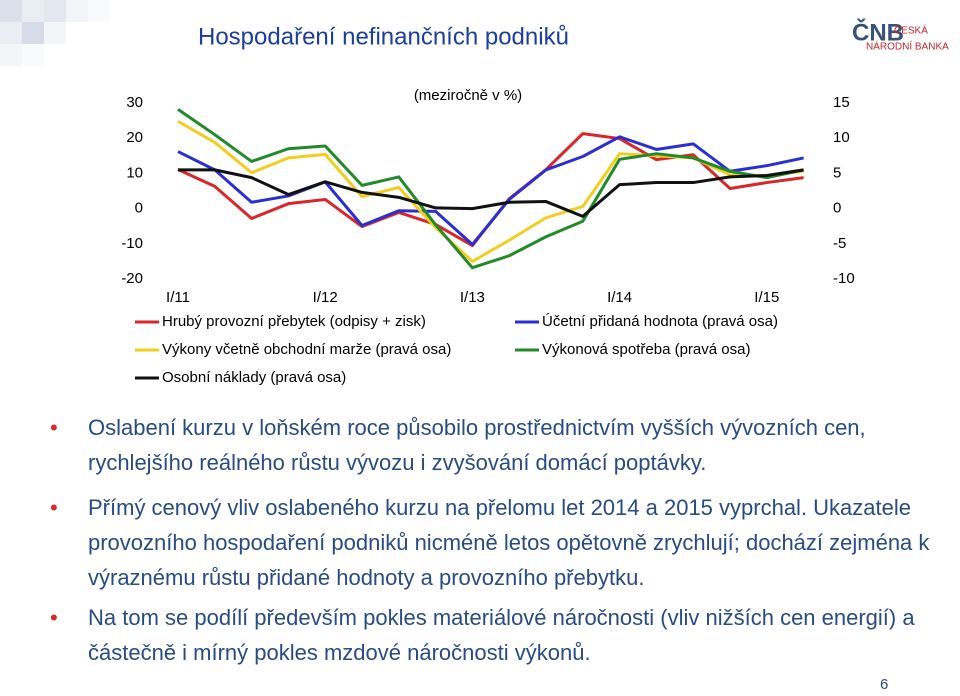  I want to click on legend-label: Osobní náklady (pravá osa), so click(254, 377).